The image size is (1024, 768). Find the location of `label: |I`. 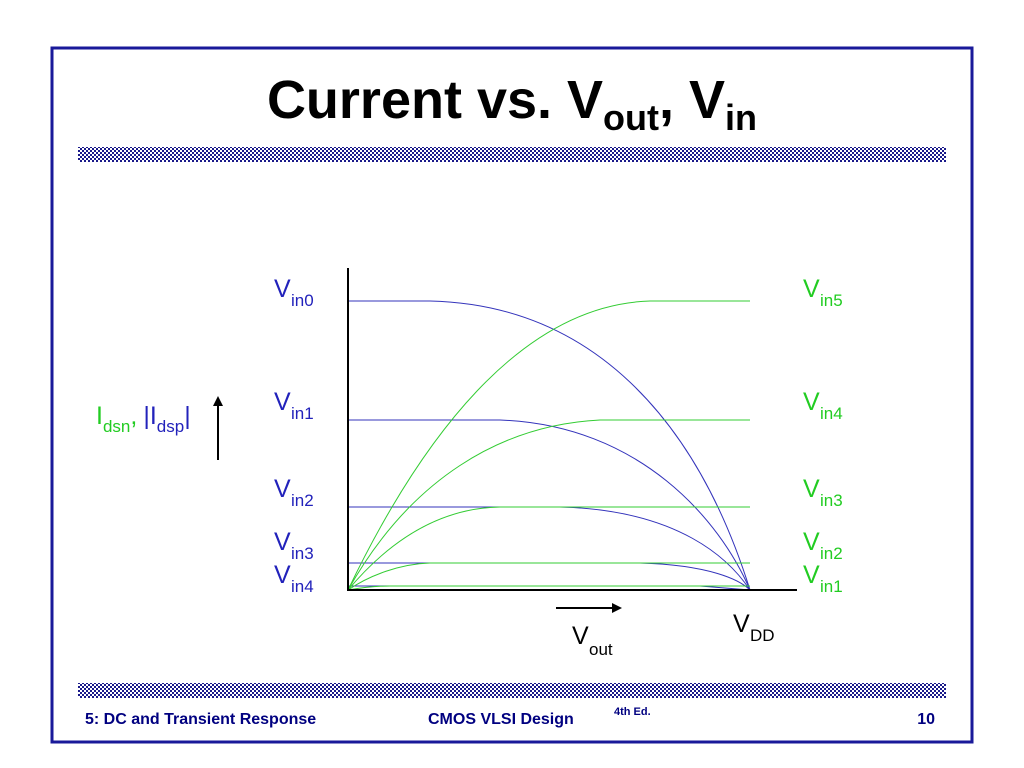

label: |I is located at coordinates (149, 416).